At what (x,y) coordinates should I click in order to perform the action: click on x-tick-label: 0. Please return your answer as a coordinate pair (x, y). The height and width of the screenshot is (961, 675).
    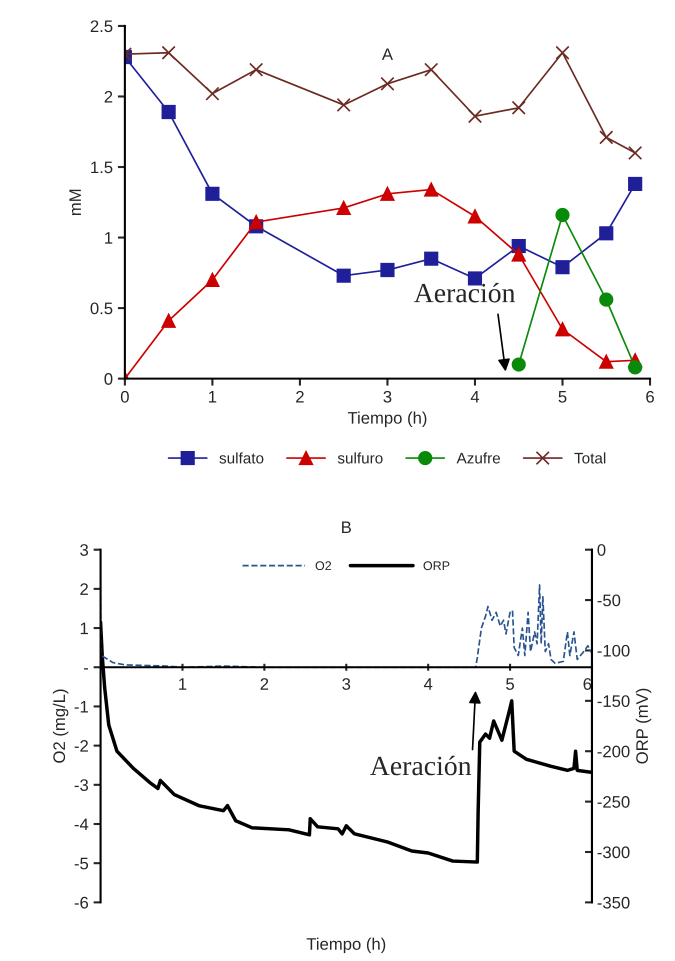
    Looking at the image, I should click on (124, 396).